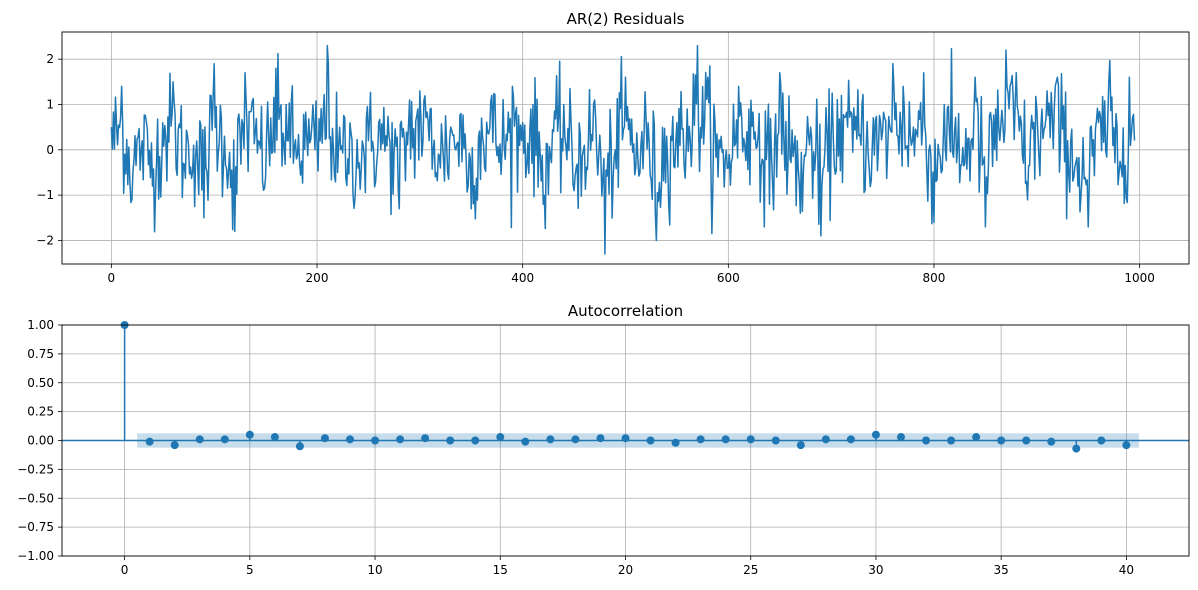  What do you see at coordinates (374, 570) in the screenshot?
I see `acf-x-tick-label: 10` at bounding box center [374, 570].